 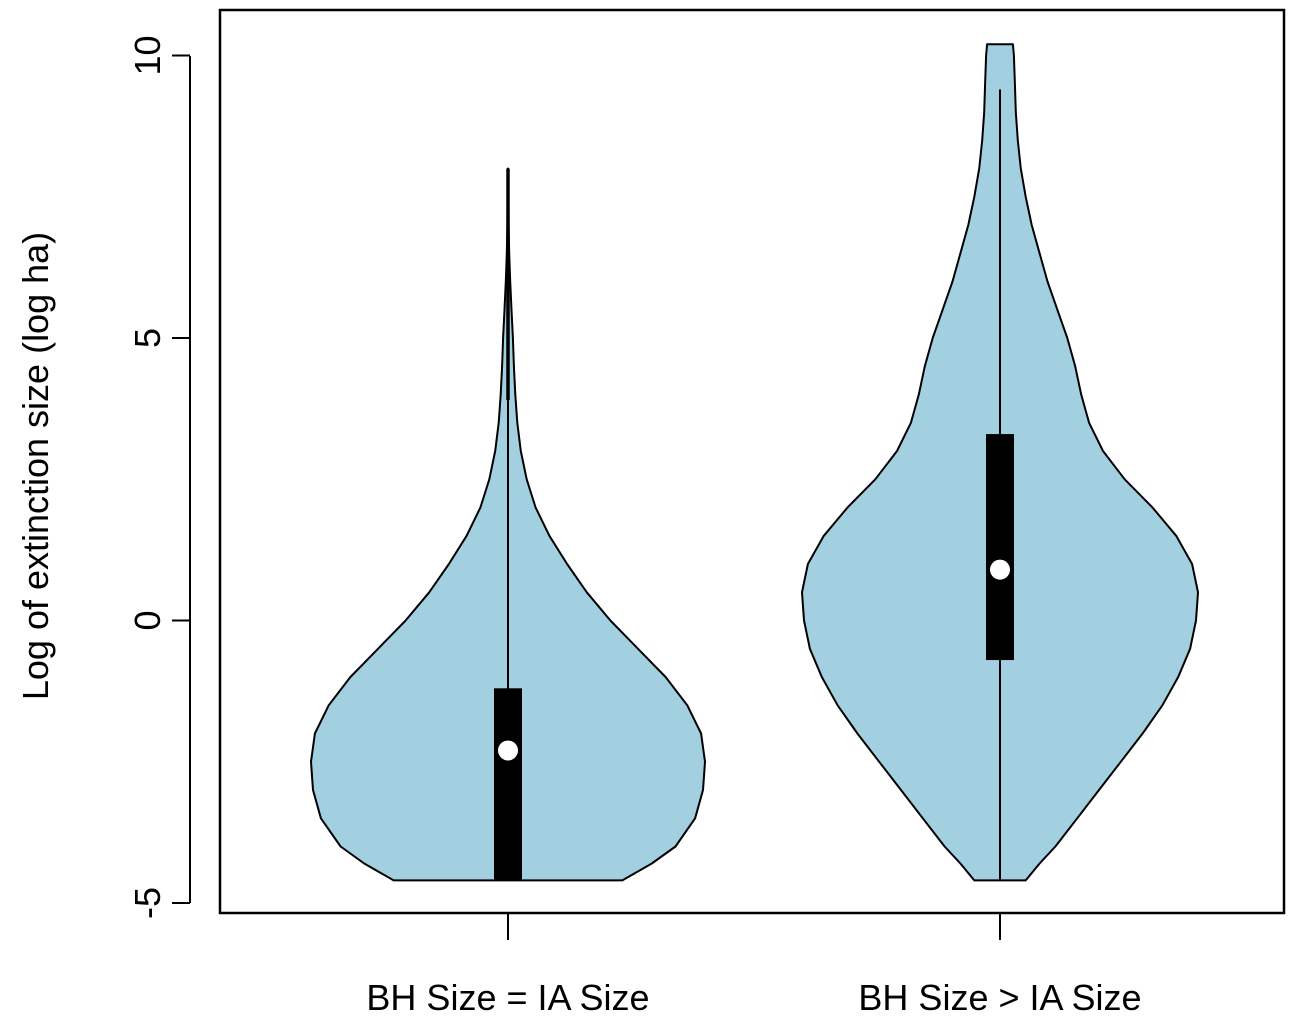 What do you see at coordinates (158, 477) in the screenshot?
I see `y-axis-ticks: -5 0 5 10` at bounding box center [158, 477].